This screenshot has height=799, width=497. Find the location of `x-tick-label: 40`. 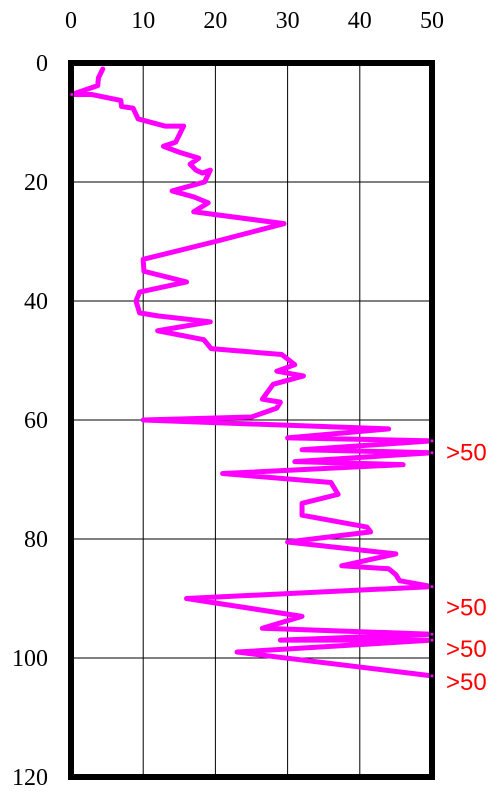

x-tick-label: 40 is located at coordinates (360, 21).